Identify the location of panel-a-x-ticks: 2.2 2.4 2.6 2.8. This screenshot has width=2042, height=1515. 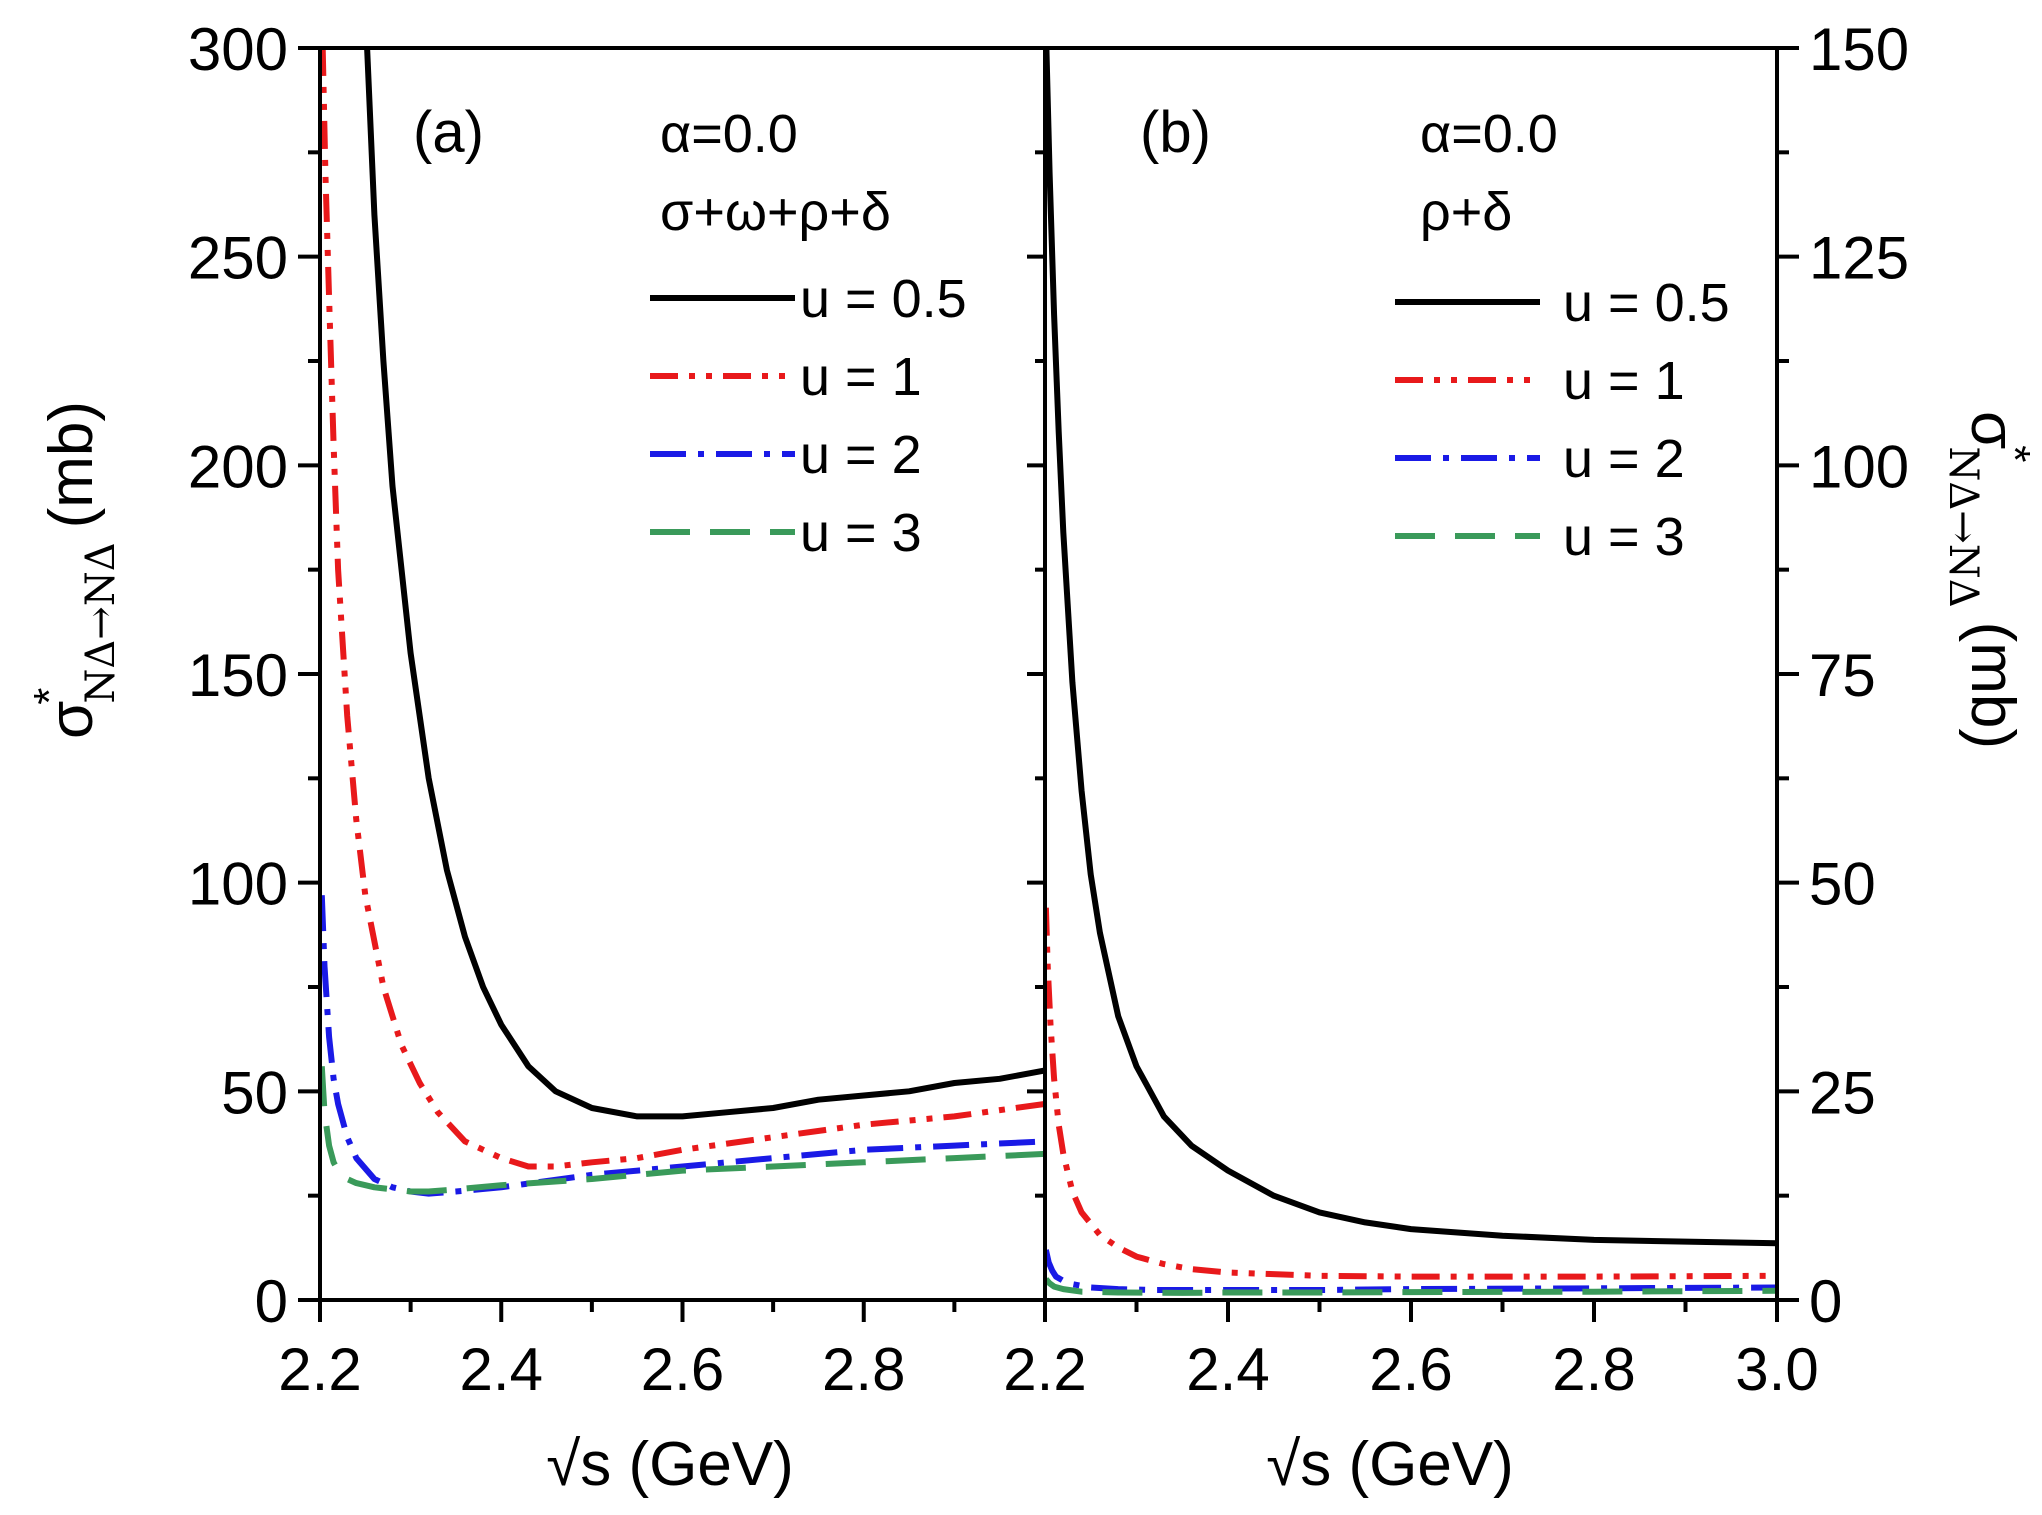
(662, 1351).